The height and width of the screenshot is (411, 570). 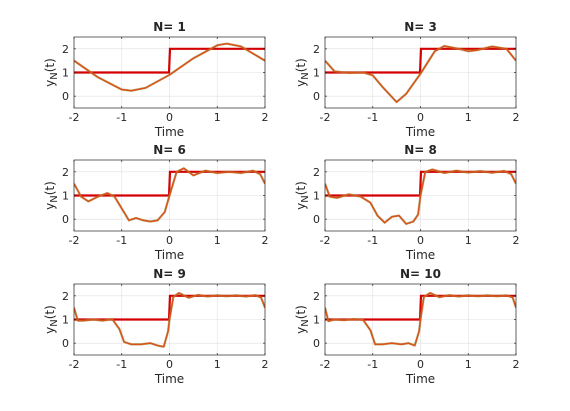 What do you see at coordinates (420, 150) in the screenshot?
I see `subplot-title: N= 8` at bounding box center [420, 150].